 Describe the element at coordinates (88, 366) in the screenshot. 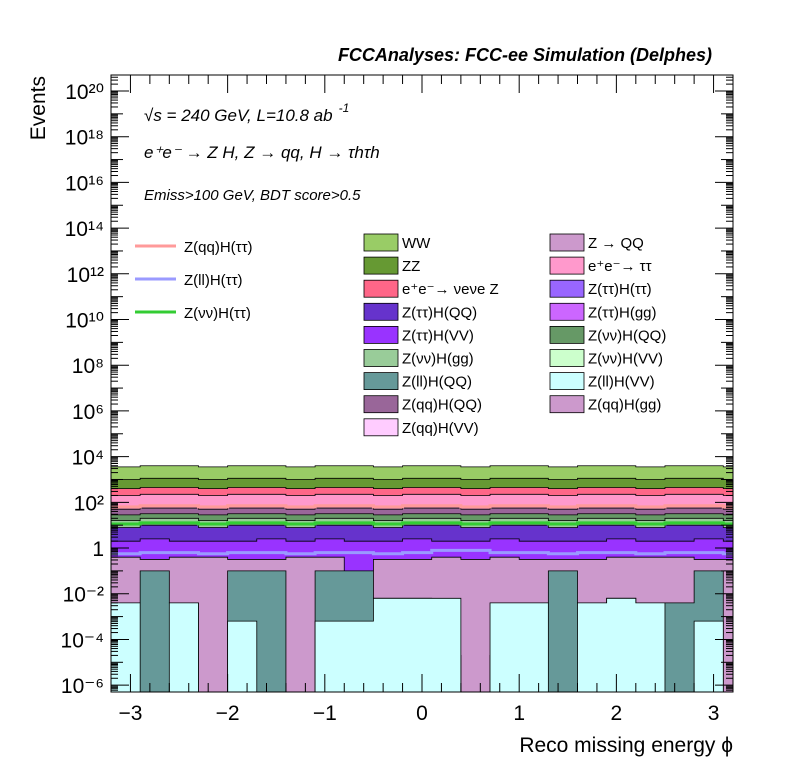

I see `y-tick-label: 10⁸` at that location.